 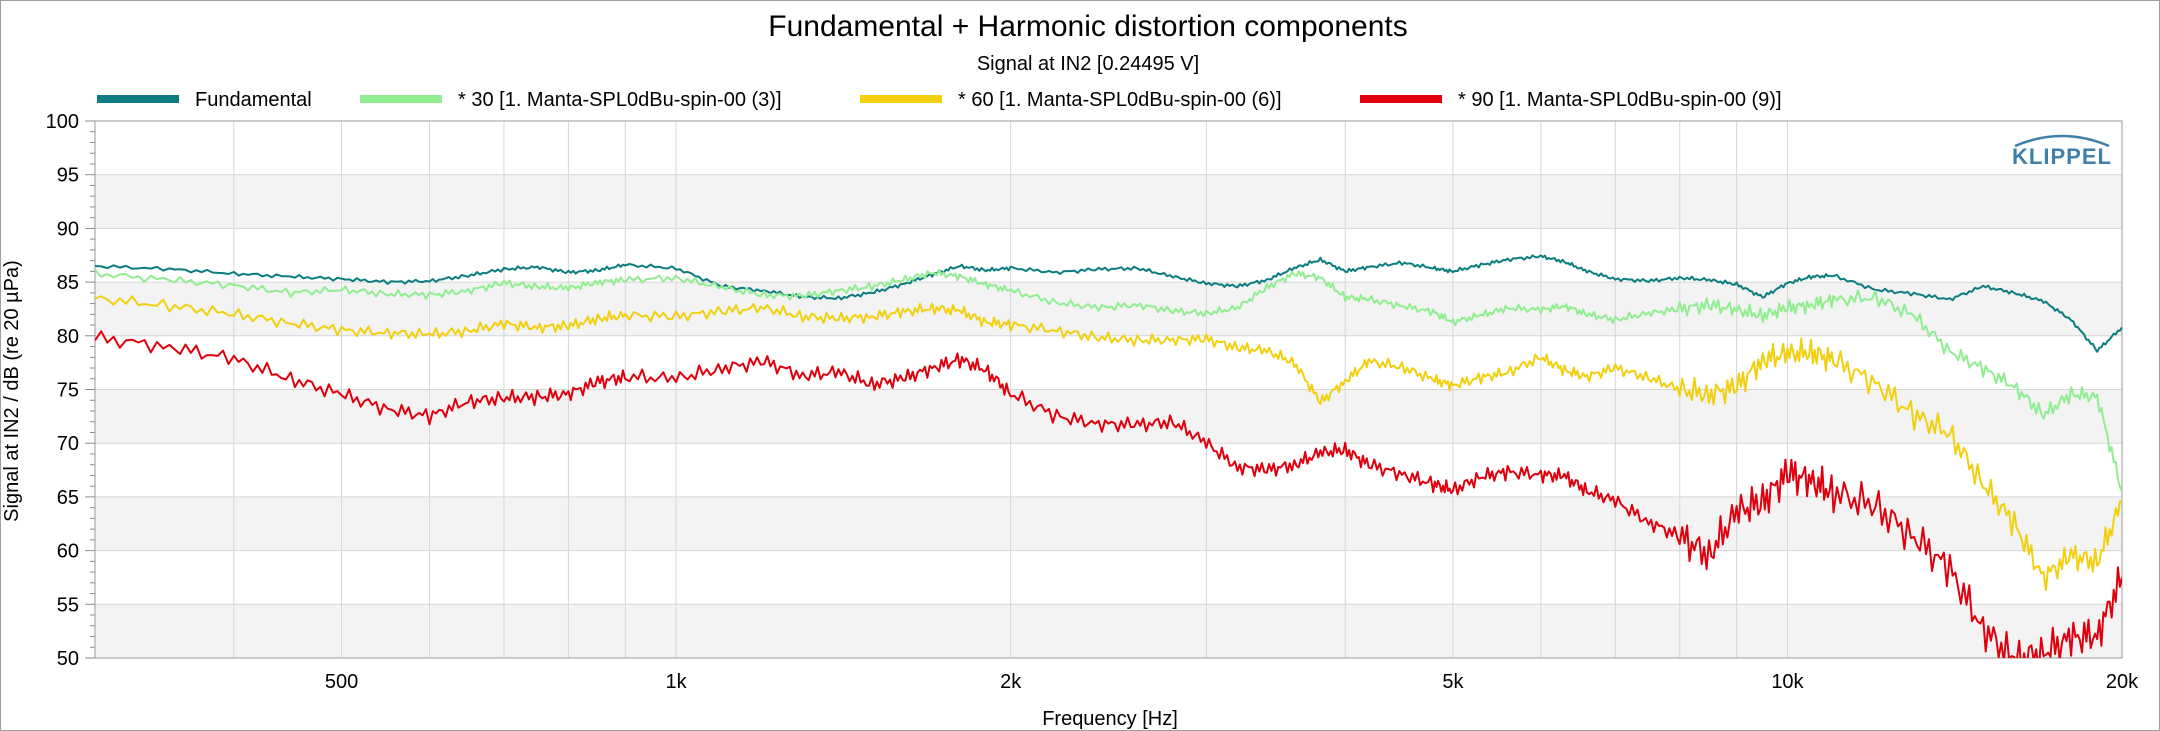 What do you see at coordinates (341, 682) in the screenshot?
I see `x-tick-label: 500` at bounding box center [341, 682].